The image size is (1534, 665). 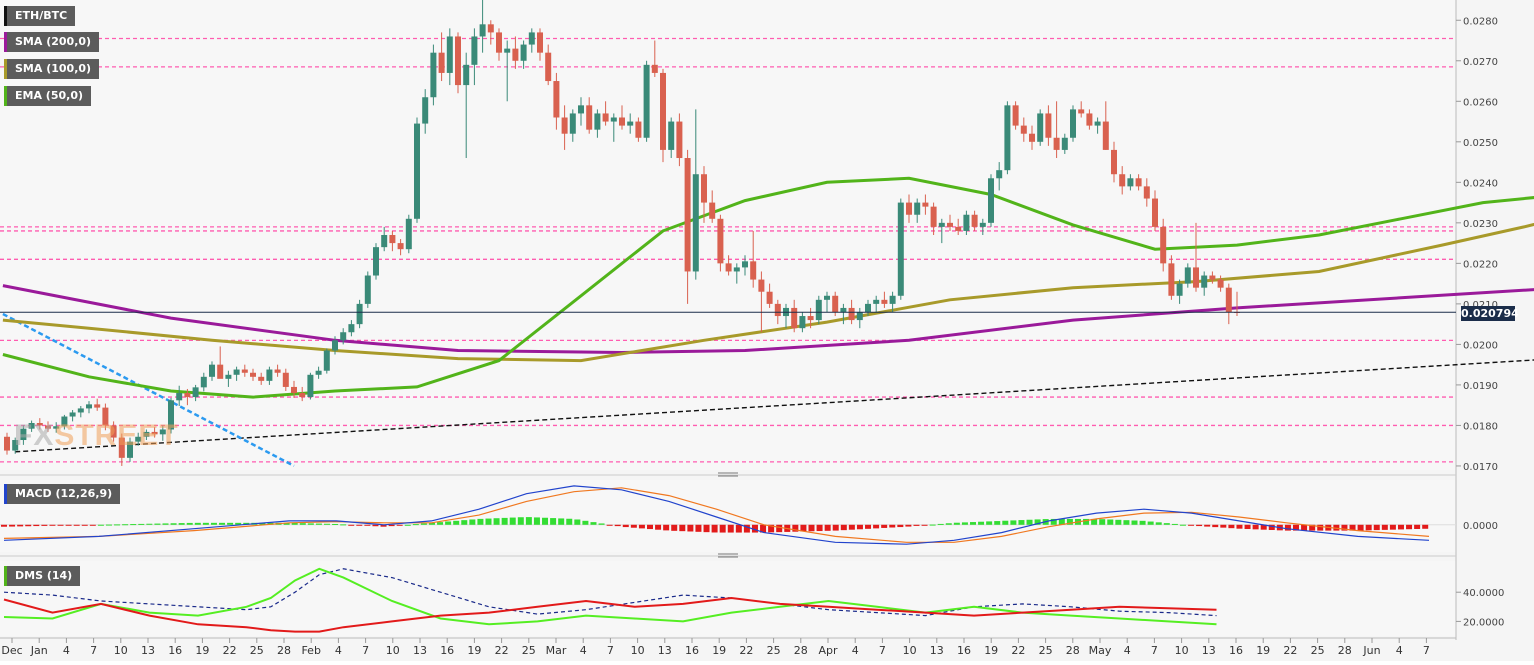 I want to click on ema50-label: EMA (50,0), so click(x=47, y=96).